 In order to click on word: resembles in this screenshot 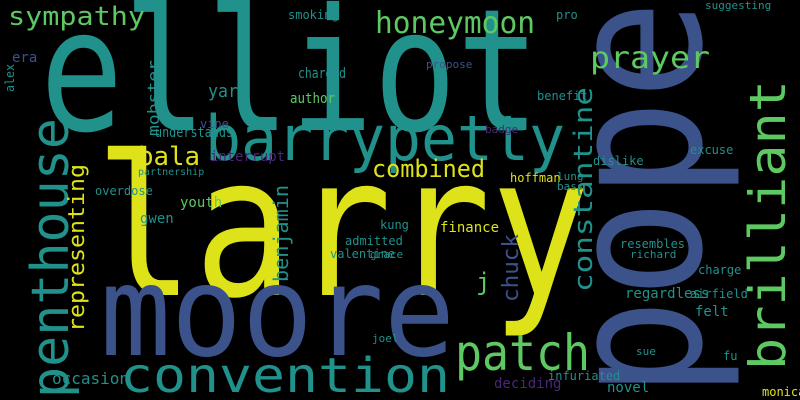, I will do `click(652, 244)`.